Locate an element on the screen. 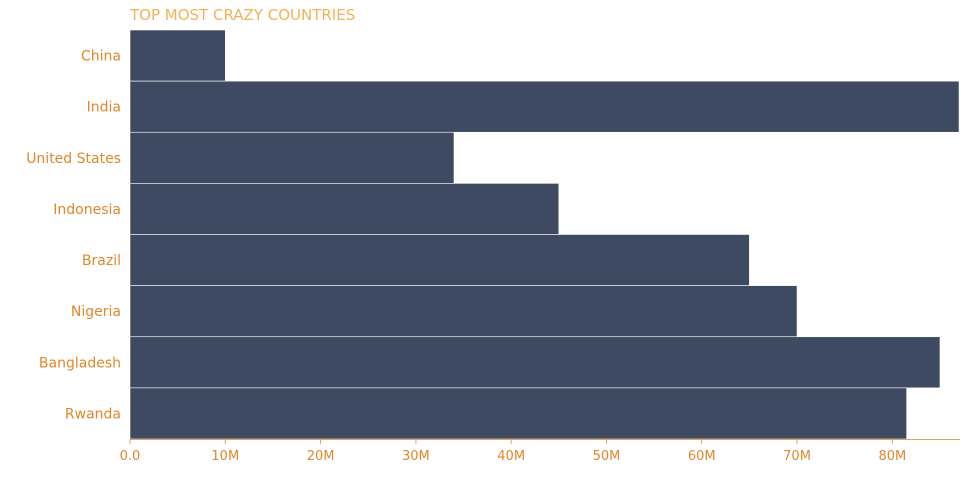 This screenshot has height=500, width=960. bar-india is located at coordinates (544, 106).